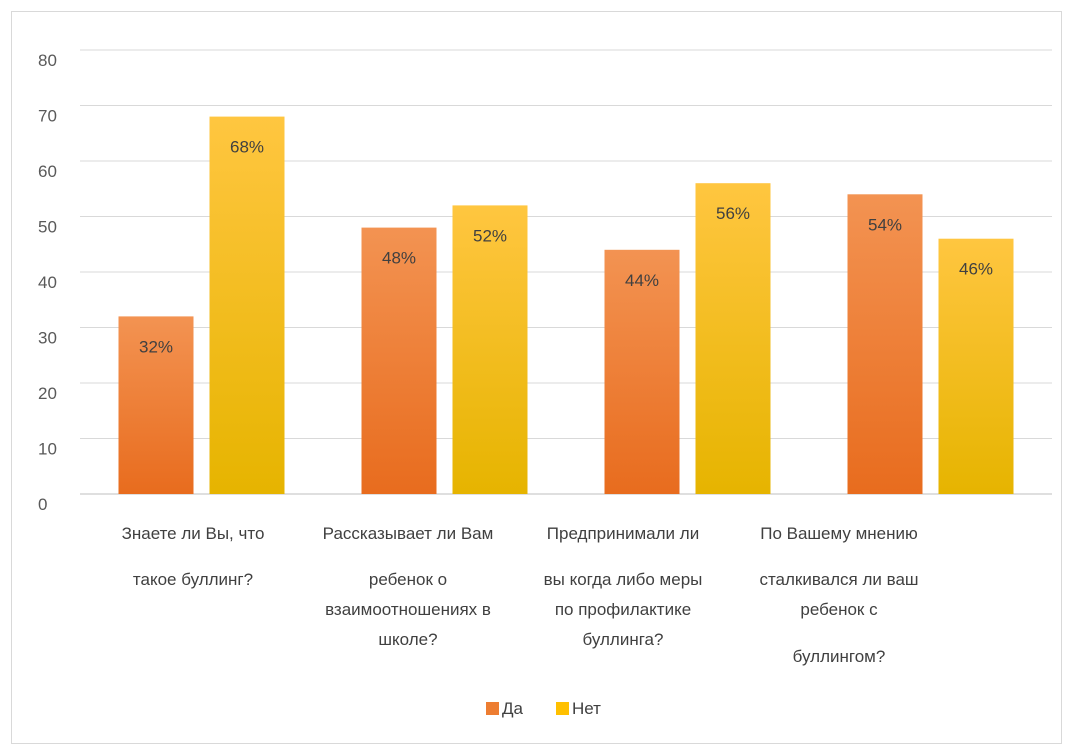 This screenshot has height=753, width=1071. What do you see at coordinates (47, 171) in the screenshot?
I see `y-tick-label: 60` at bounding box center [47, 171].